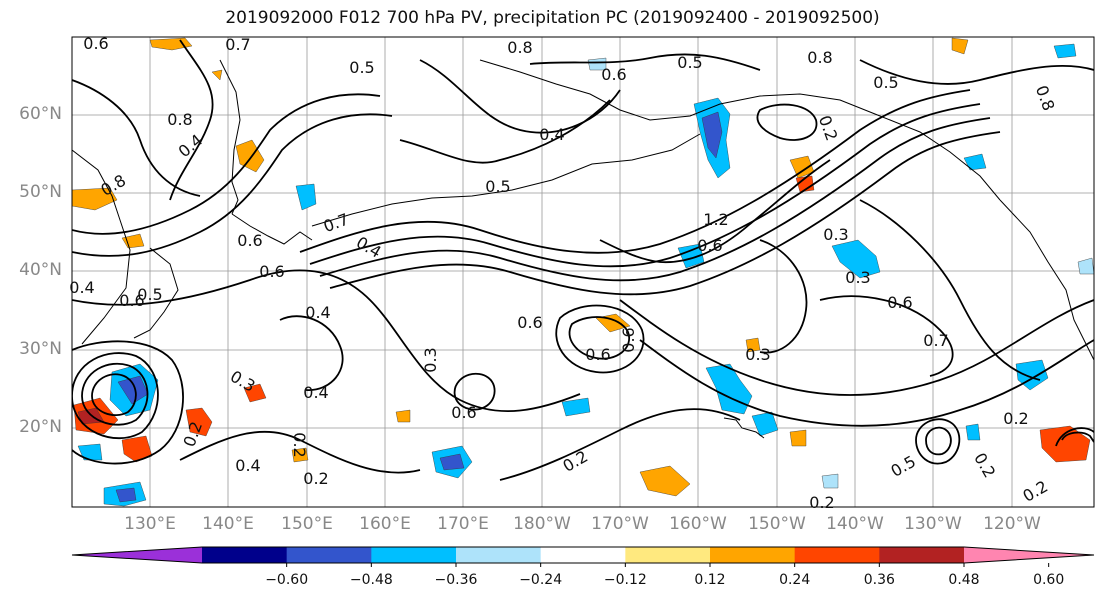 The image size is (1105, 601). What do you see at coordinates (287, 580) in the screenshot?
I see `colorbar-tick-label: −0.60` at bounding box center [287, 580].